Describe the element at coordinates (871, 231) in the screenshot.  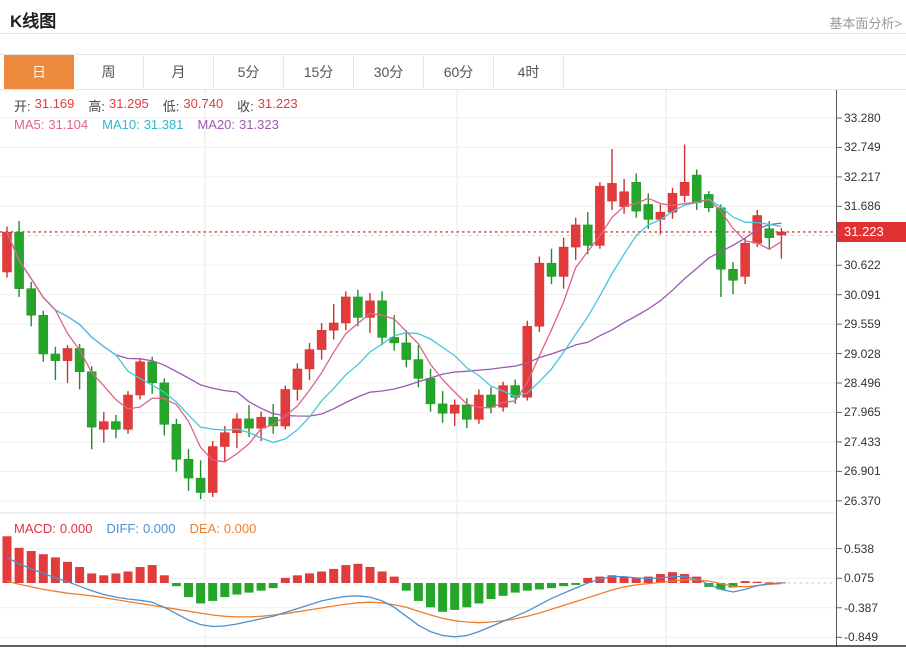
I see `current-price-badge: 31.223` at that location.